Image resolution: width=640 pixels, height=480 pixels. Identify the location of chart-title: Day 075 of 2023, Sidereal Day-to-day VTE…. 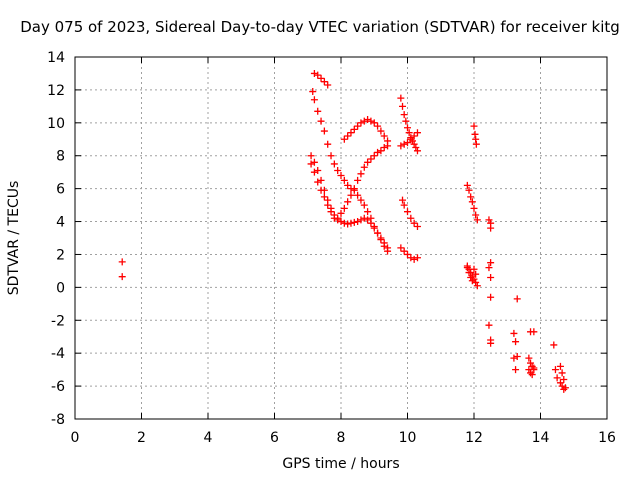
(320, 27).